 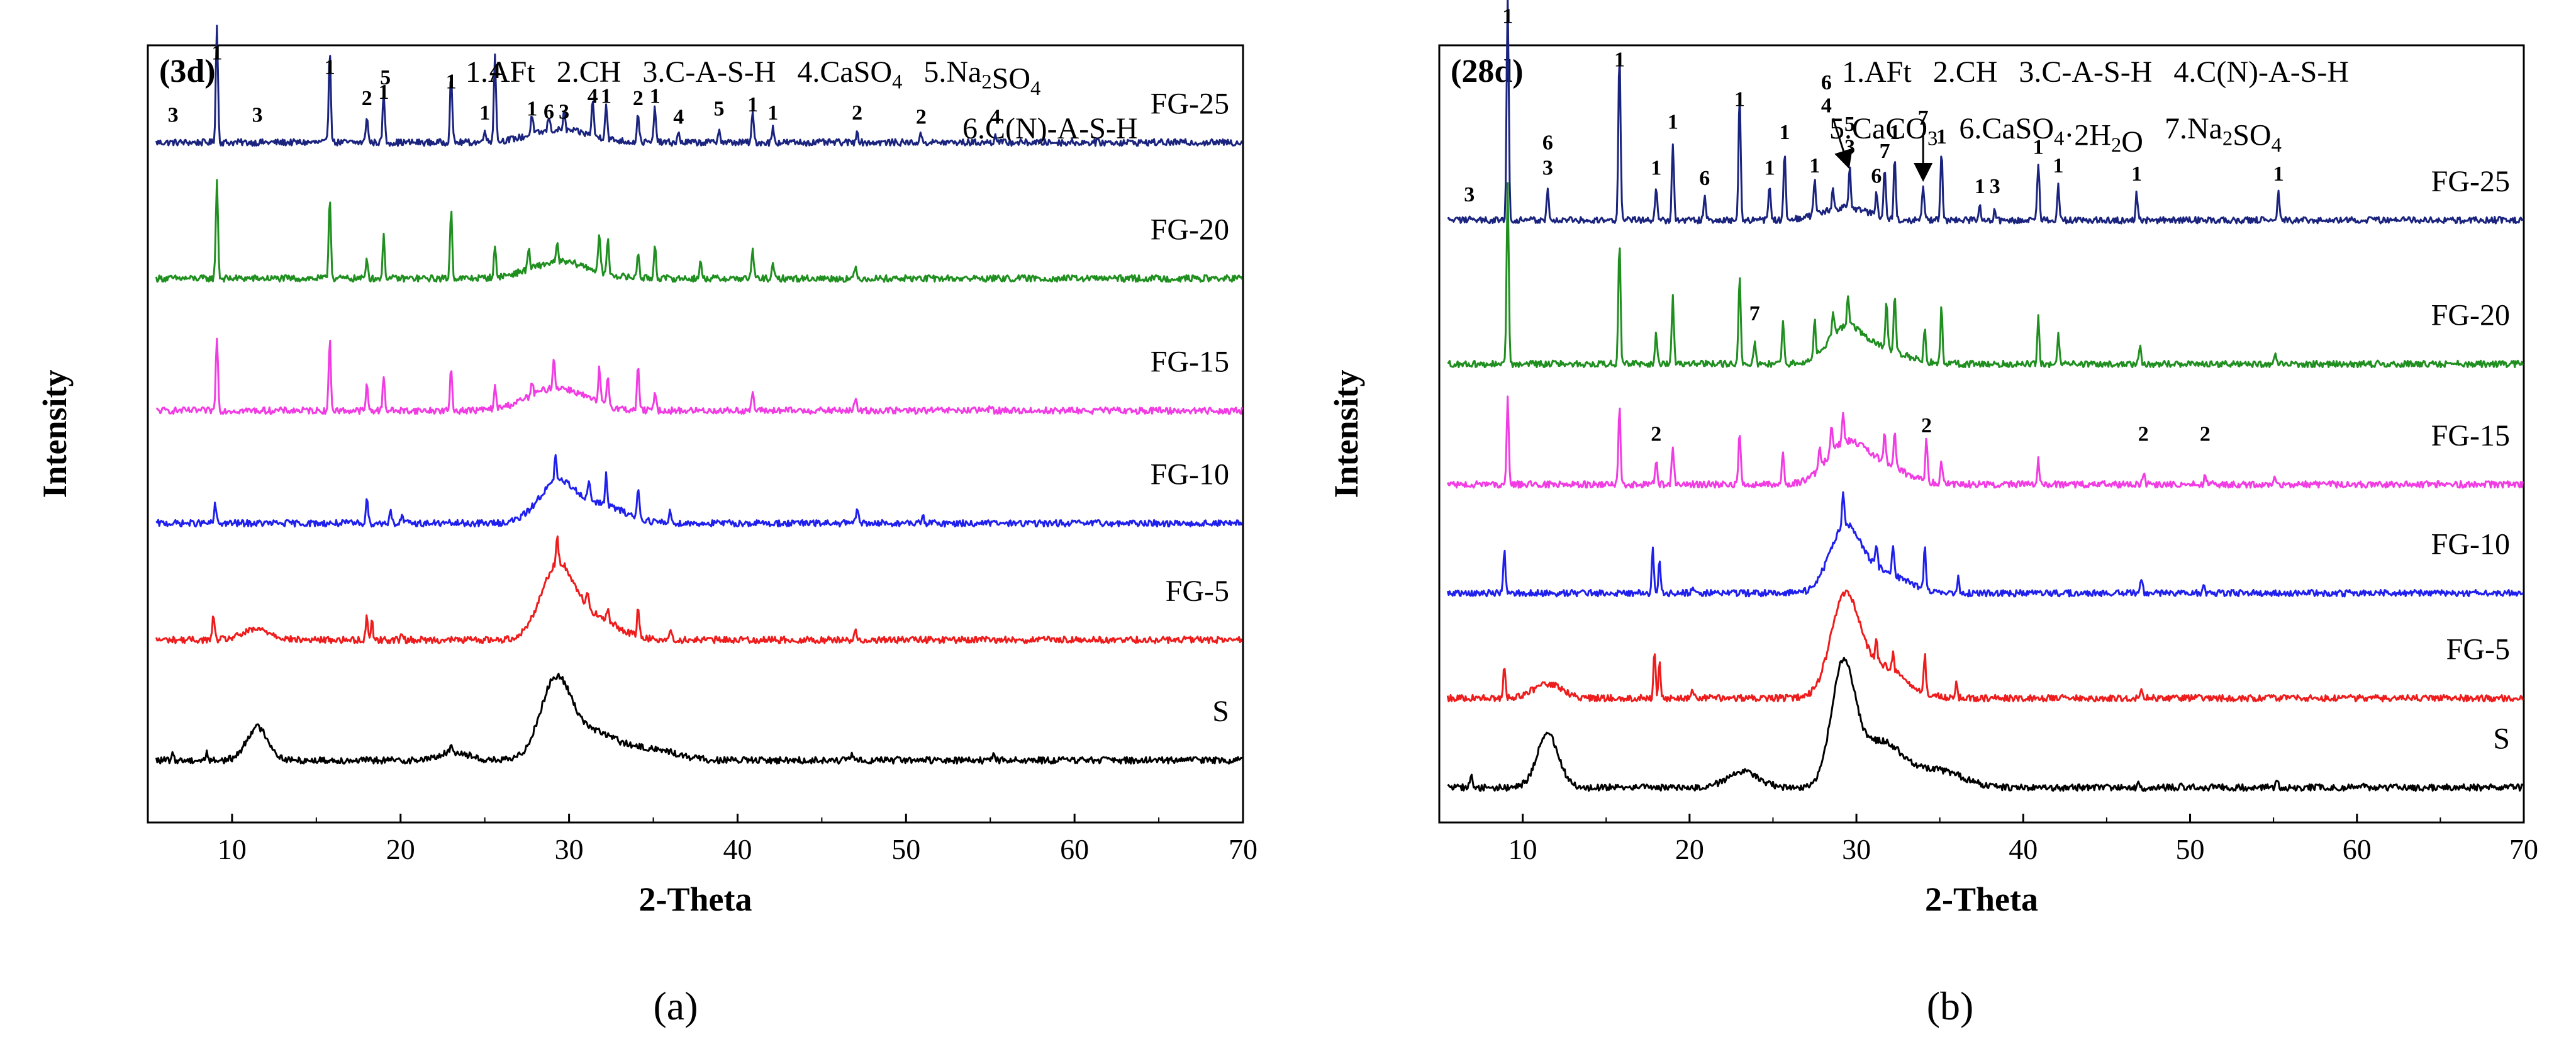 What do you see at coordinates (2051, 135) in the screenshot?
I see `phase-legend-entry: 6.CaSO4·2H2O` at bounding box center [2051, 135].